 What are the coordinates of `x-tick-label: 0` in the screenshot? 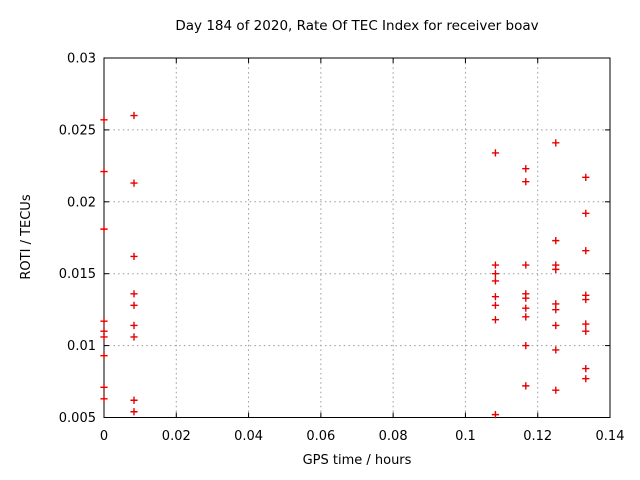 It's located at (104, 436).